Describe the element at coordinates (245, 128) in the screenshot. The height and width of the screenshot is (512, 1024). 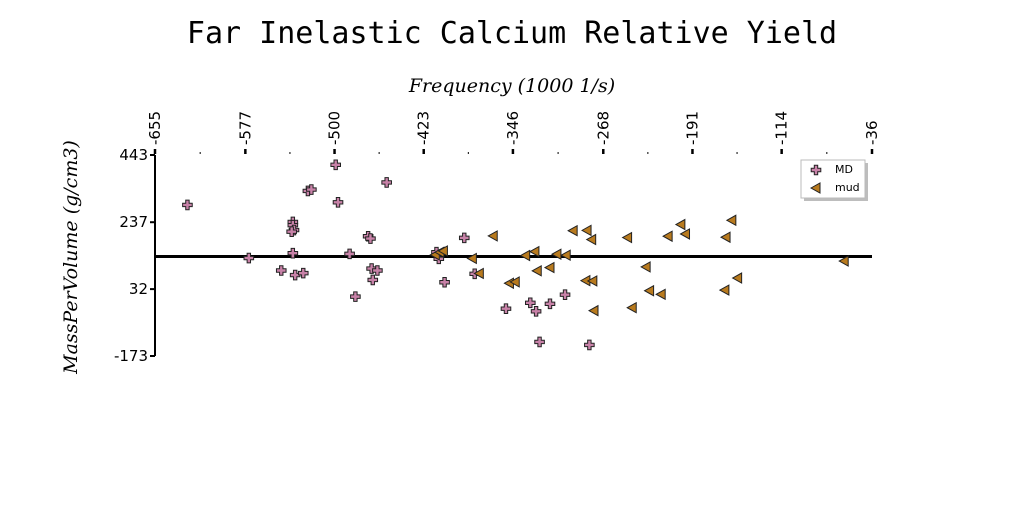
I see `x-tick-label: -577` at that location.